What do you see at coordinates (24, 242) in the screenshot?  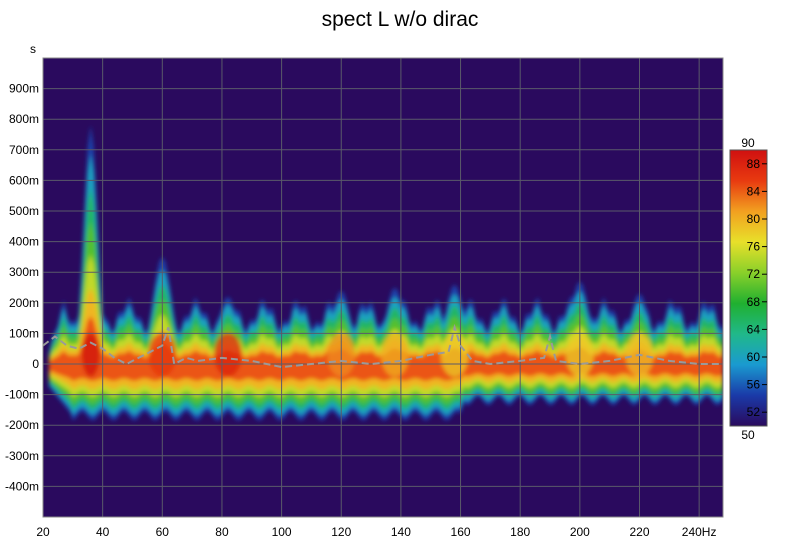 I see `y-tick-label: 400m` at bounding box center [24, 242].